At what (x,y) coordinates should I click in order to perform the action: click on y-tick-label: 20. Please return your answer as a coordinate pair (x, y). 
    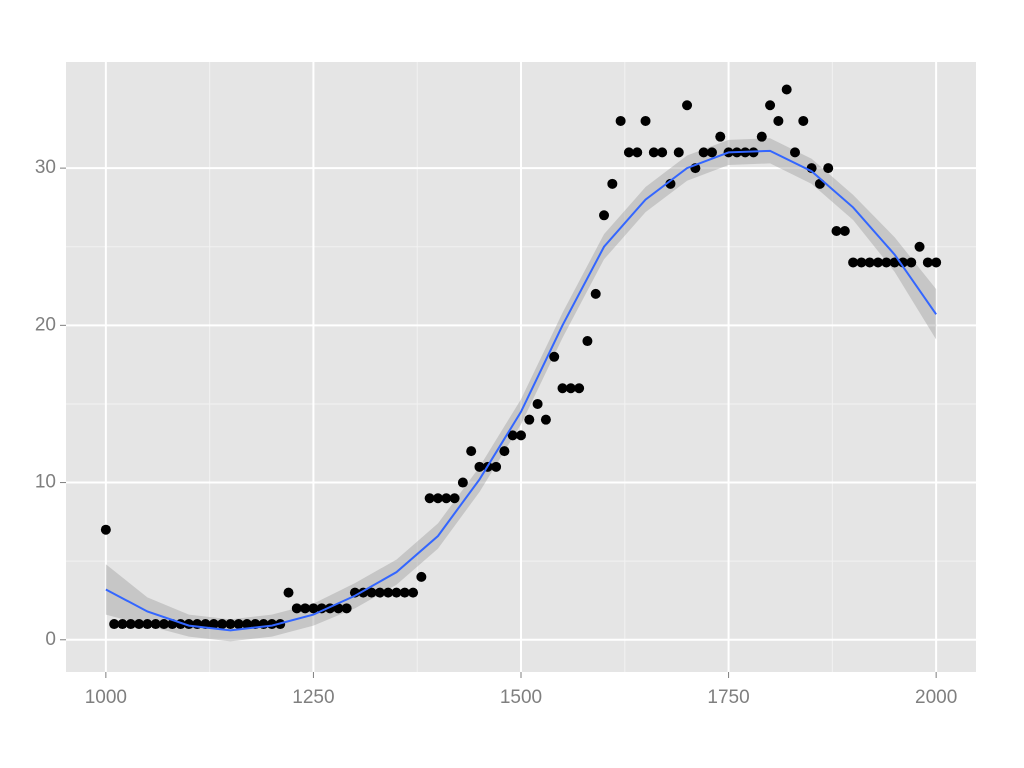
    Looking at the image, I should click on (45, 324).